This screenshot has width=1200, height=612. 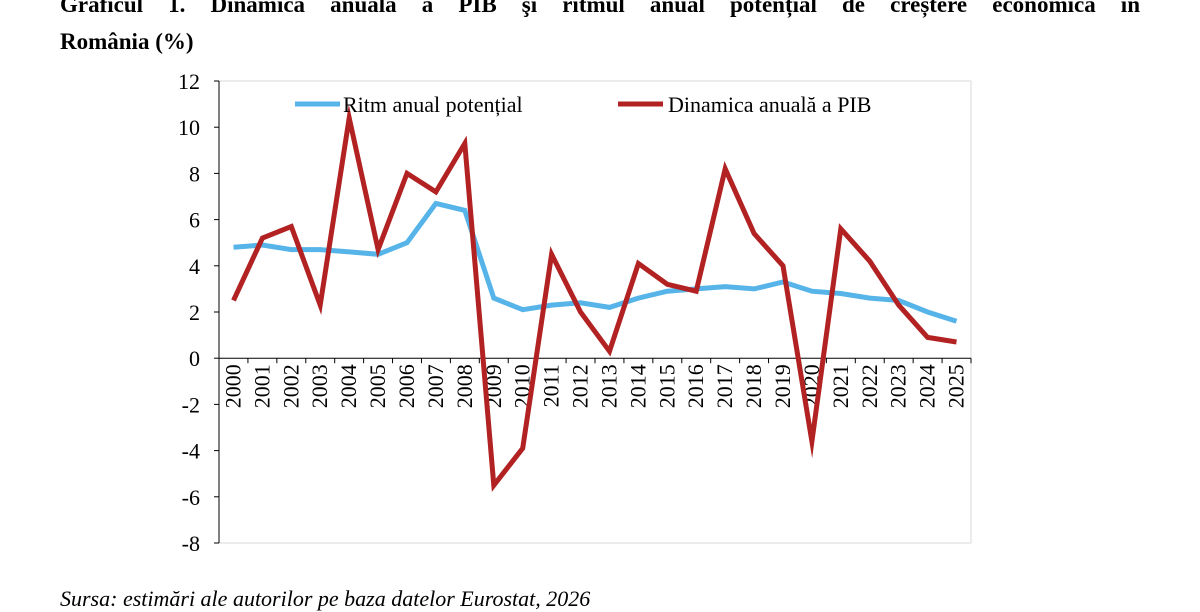 I want to click on x-tick-label: 2021, so click(x=840, y=386).